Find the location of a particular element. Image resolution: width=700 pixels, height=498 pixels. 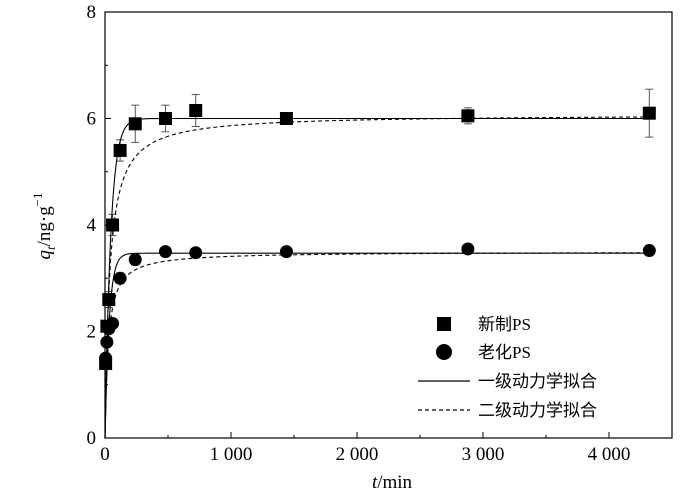

x-tick-label: 1 000 is located at coordinates (231, 454).